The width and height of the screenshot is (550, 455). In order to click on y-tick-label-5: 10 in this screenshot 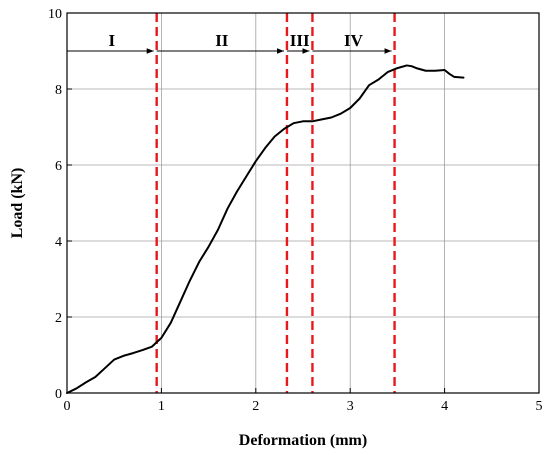, I will do `click(55, 14)`.